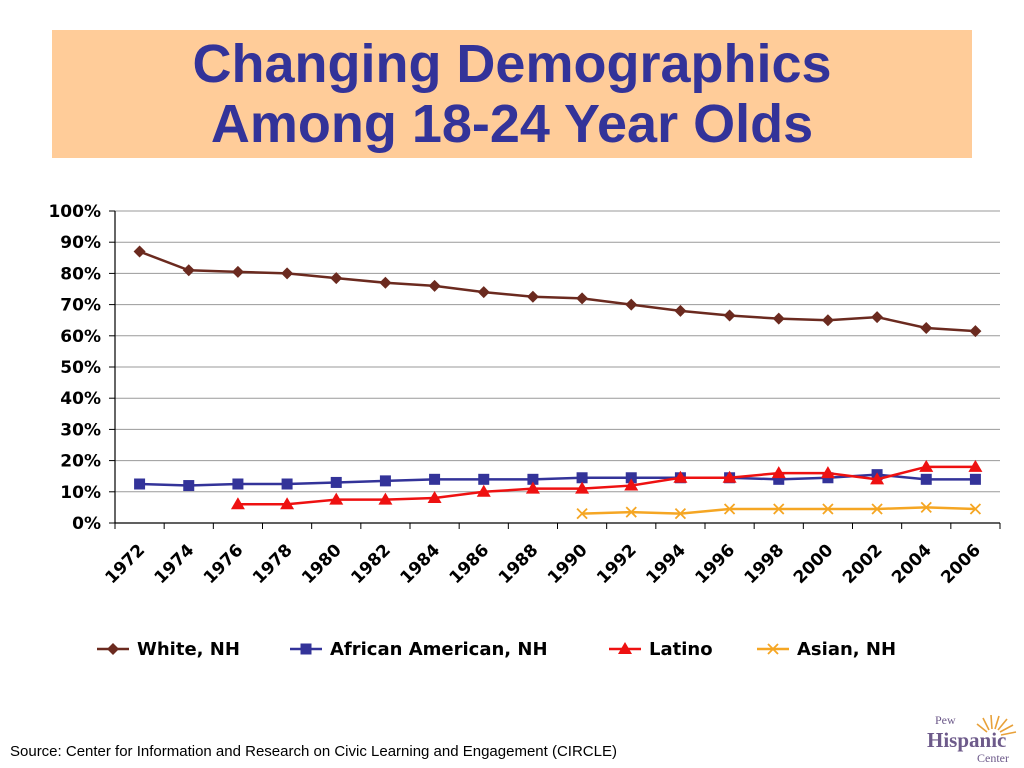 This screenshot has width=1024, height=768. What do you see at coordinates (945, 720) in the screenshot?
I see `logo-word-1: Pew` at bounding box center [945, 720].